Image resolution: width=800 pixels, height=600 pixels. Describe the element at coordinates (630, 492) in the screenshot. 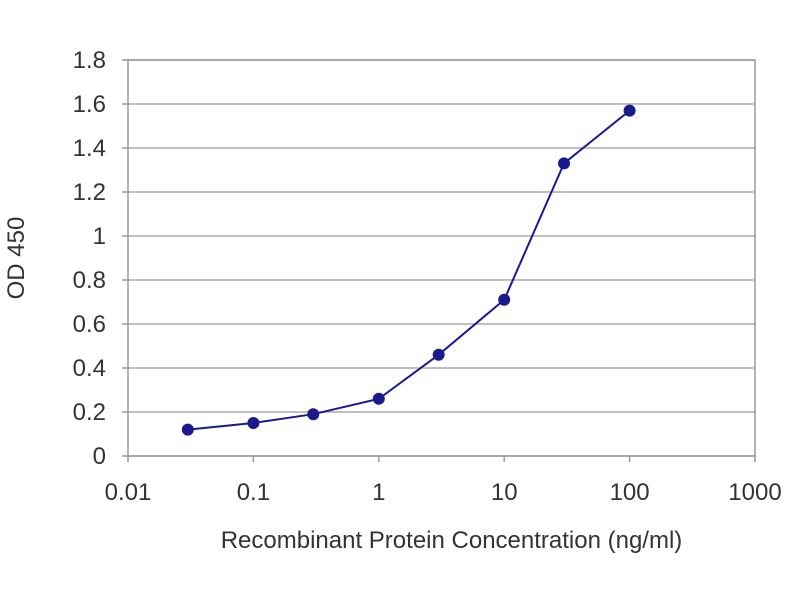

I see `x-tick-label: 100` at that location.